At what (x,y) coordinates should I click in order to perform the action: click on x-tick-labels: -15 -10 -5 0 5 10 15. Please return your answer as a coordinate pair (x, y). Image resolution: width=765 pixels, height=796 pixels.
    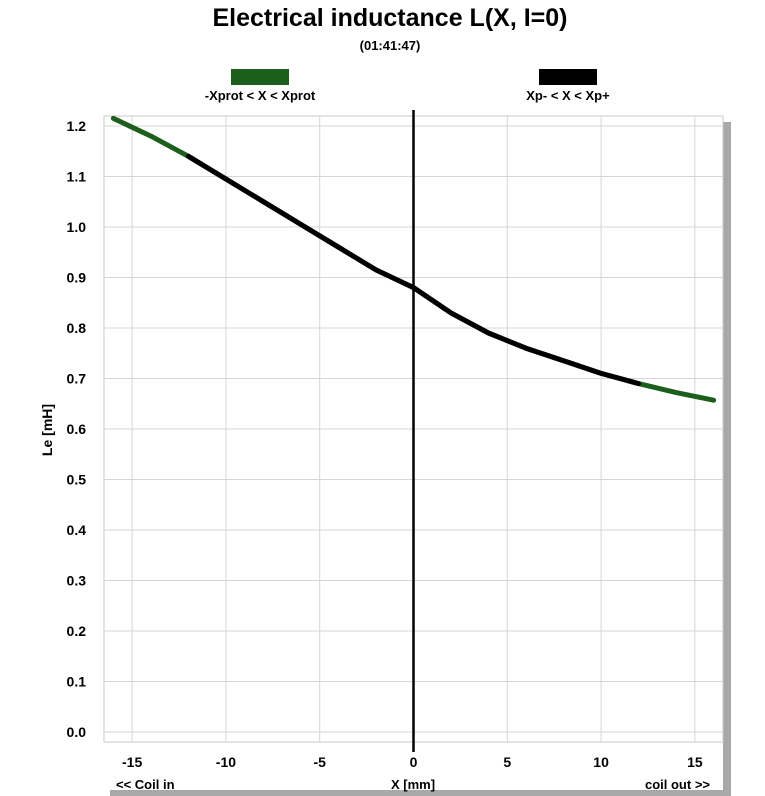
    Looking at the image, I should click on (412, 762).